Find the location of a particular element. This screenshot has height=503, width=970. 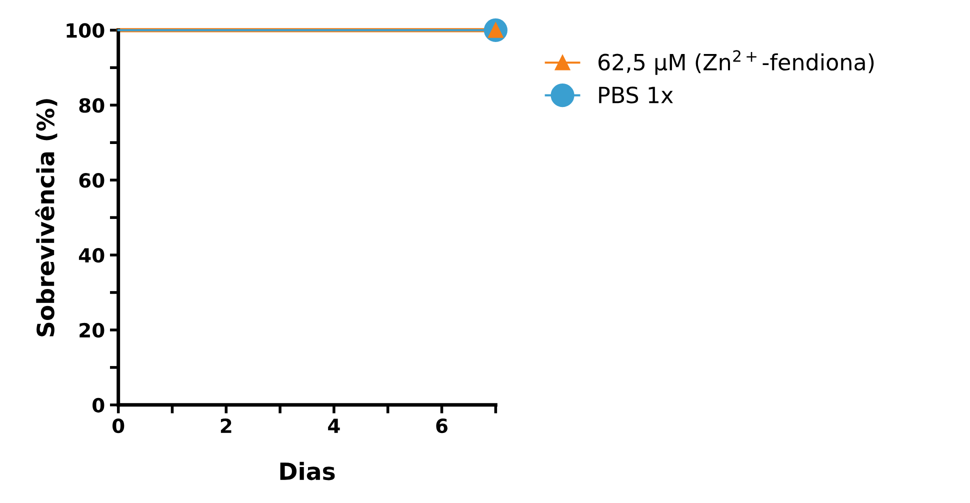

y-tick-label: 0 is located at coordinates (98, 405).